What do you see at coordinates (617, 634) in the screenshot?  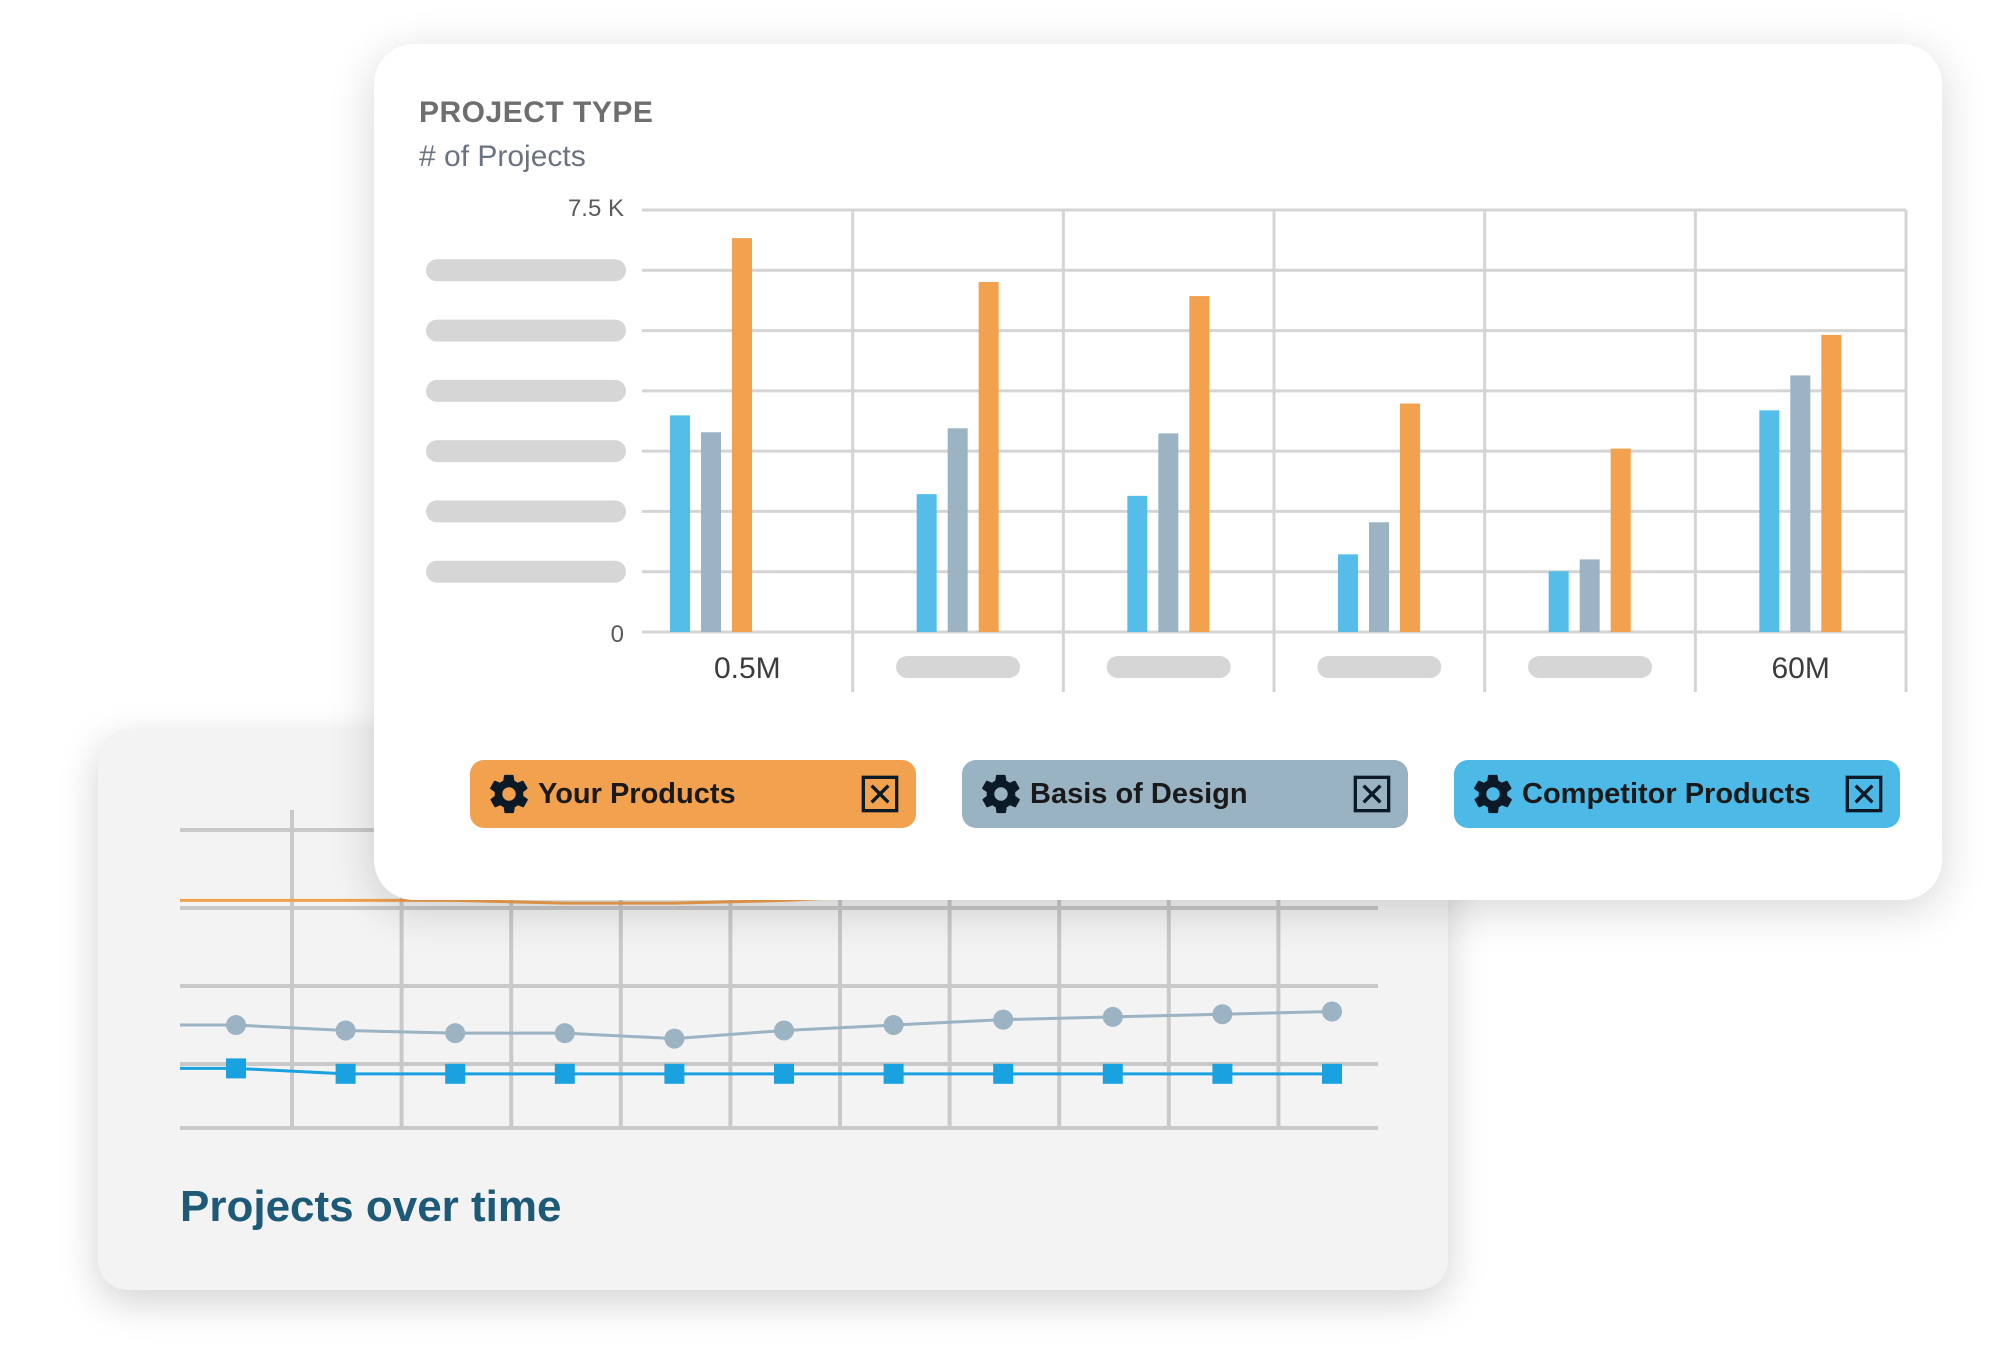 I see `y-tick-label: 0` at bounding box center [617, 634].